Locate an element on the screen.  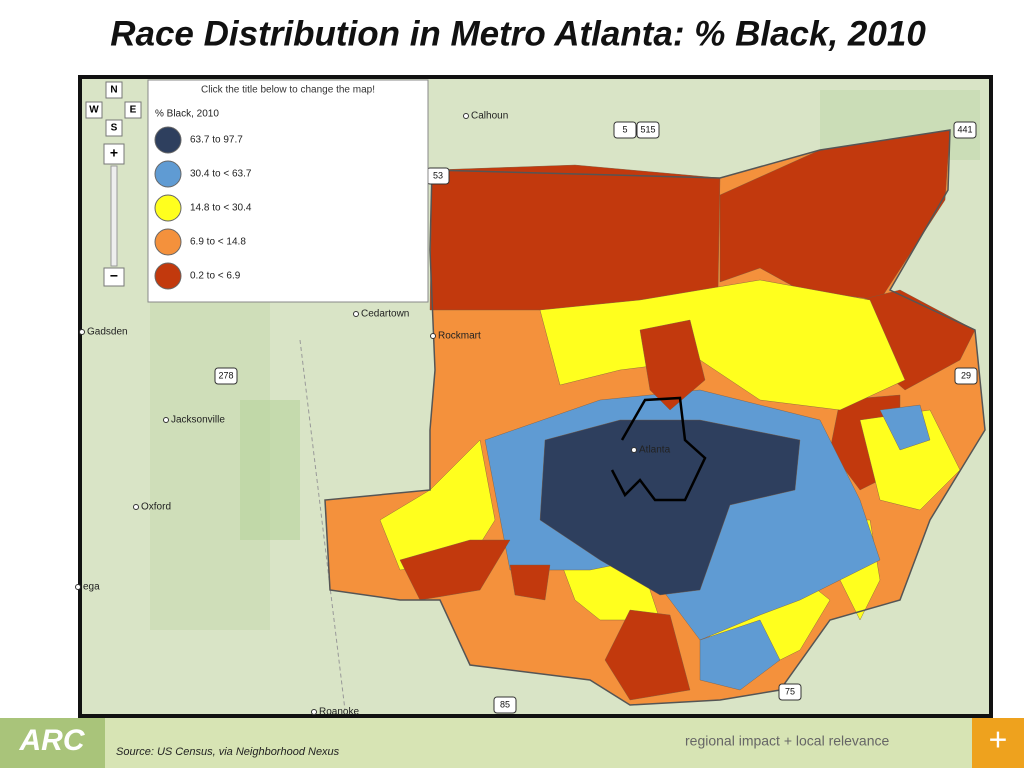
legend-title: % Black, 2010 is located at coordinates (187, 114).